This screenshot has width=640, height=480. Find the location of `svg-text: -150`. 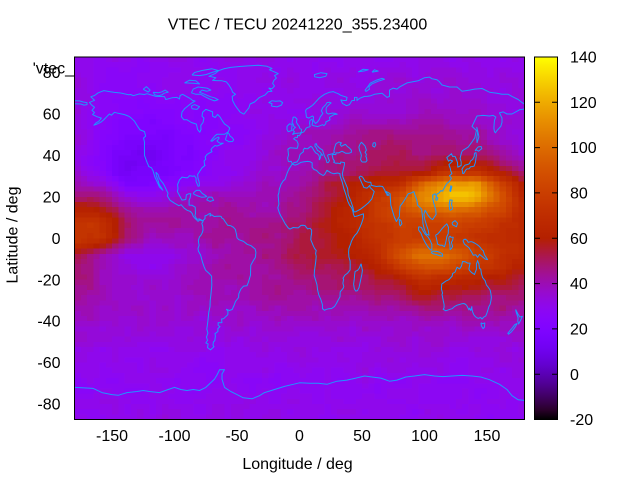

svg-text: -150 is located at coordinates (112, 436).